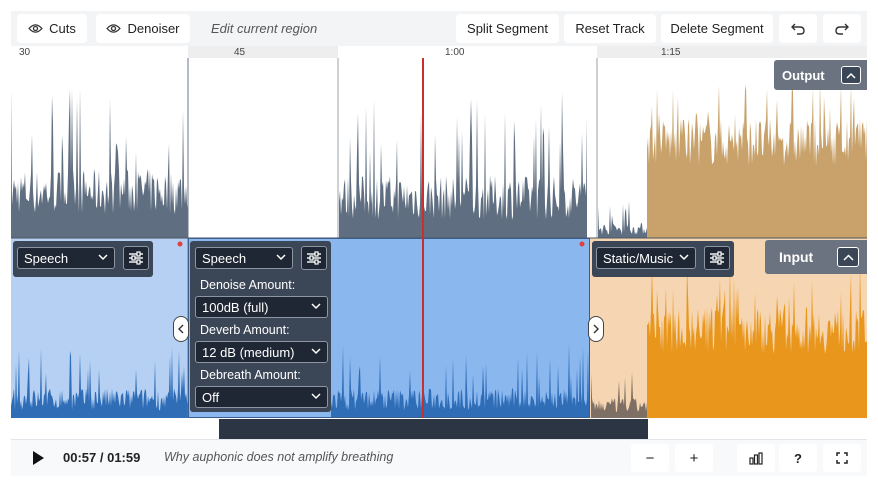 The width and height of the screenshot is (878, 485). I want to click on debreath-amount-select: Off, so click(261, 397).